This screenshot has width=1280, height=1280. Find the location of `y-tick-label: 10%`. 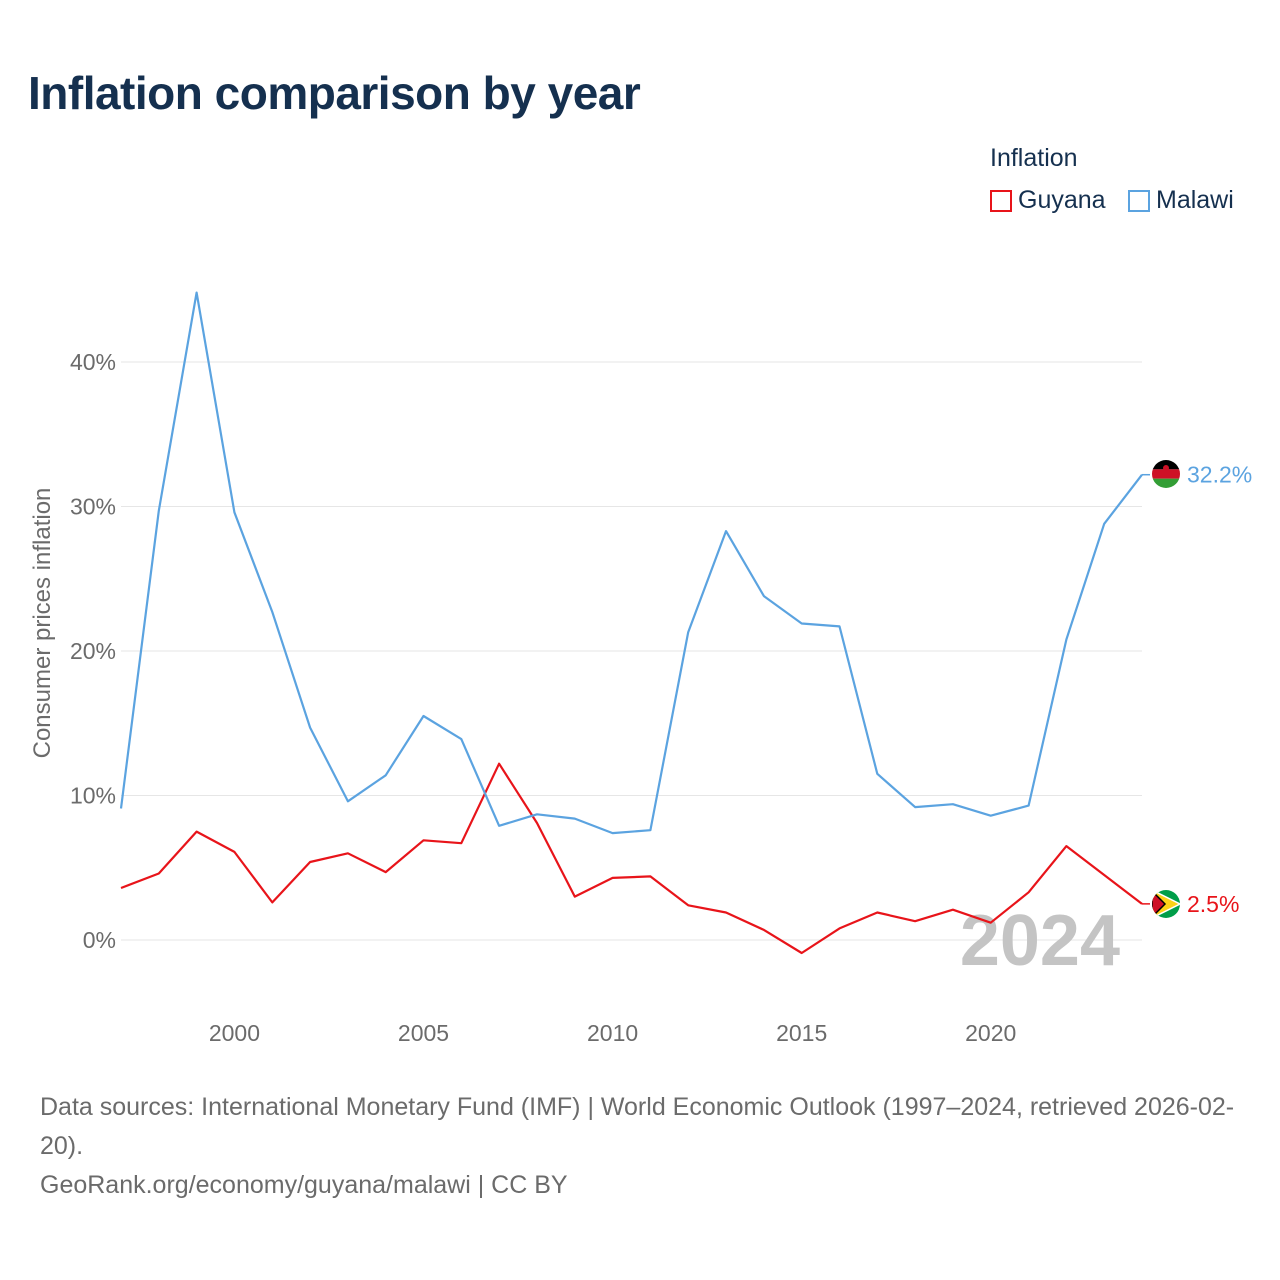

y-tick-label: 10% is located at coordinates (93, 796).